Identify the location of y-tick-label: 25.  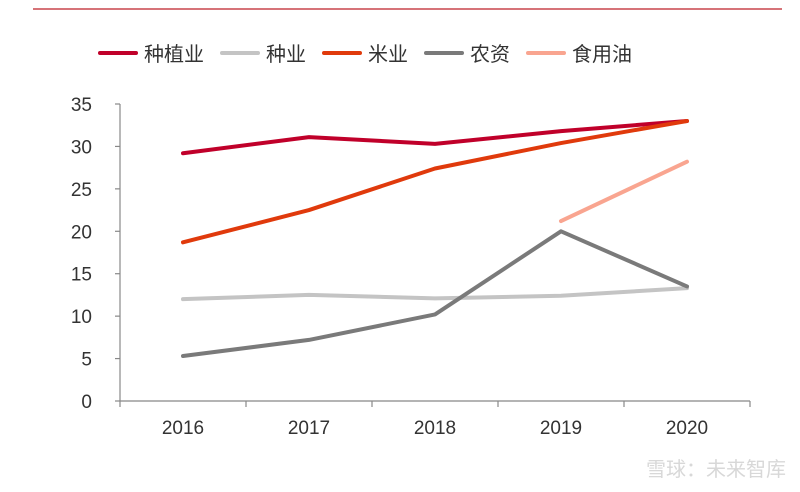
(81, 190).